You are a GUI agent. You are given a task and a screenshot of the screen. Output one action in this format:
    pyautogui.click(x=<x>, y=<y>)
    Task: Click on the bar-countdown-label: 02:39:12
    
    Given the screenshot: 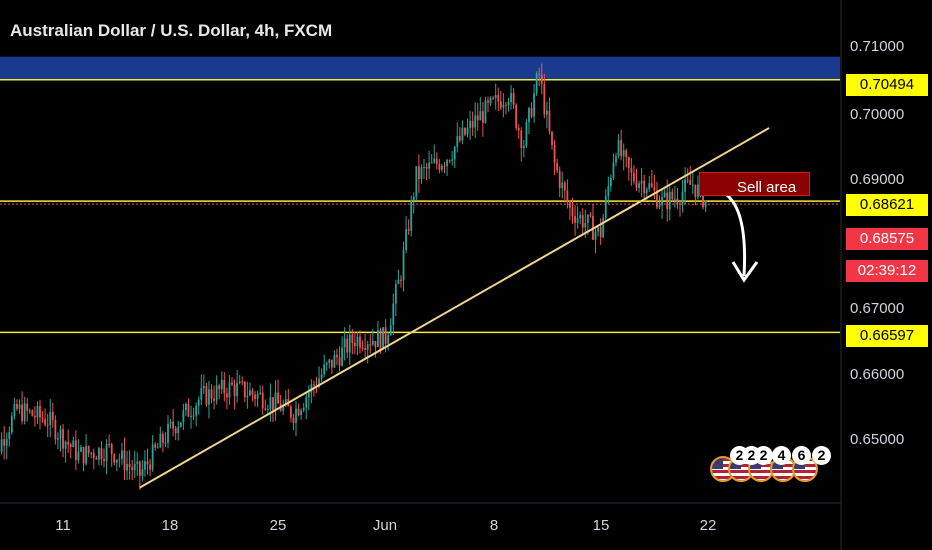 What is the action you would take?
    pyautogui.click(x=887, y=271)
    